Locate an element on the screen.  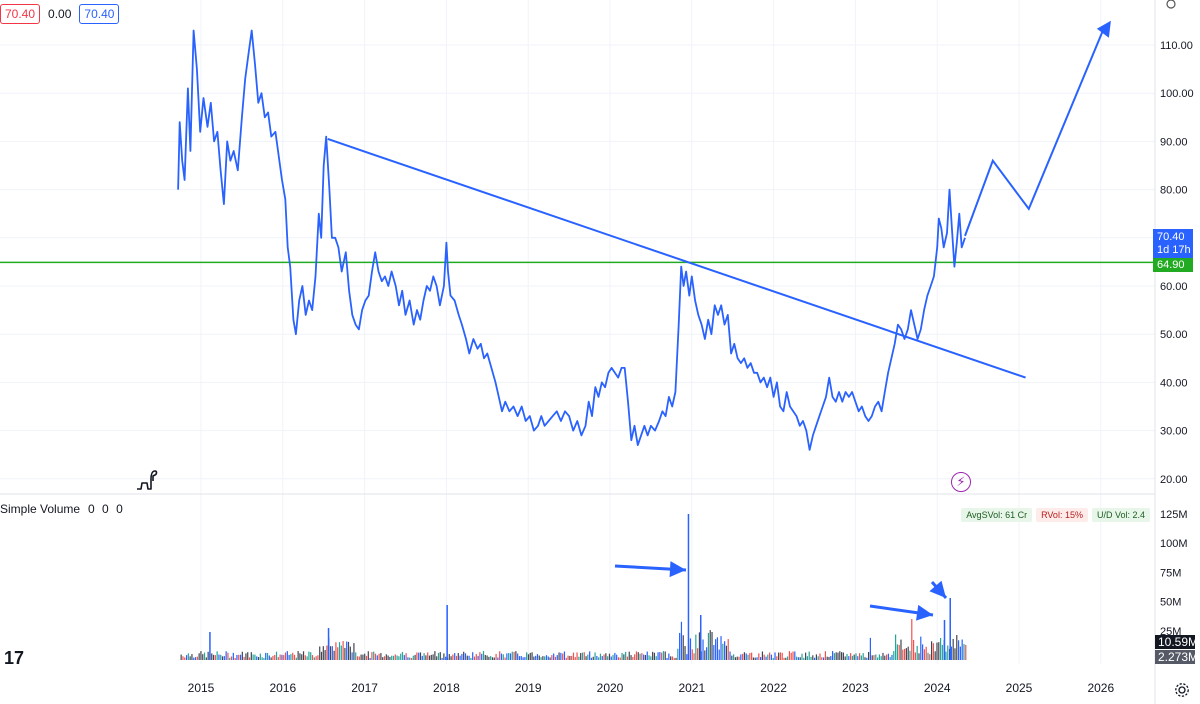
volume-legend: Simple Volume 0 0 0 is located at coordinates (62, 509).